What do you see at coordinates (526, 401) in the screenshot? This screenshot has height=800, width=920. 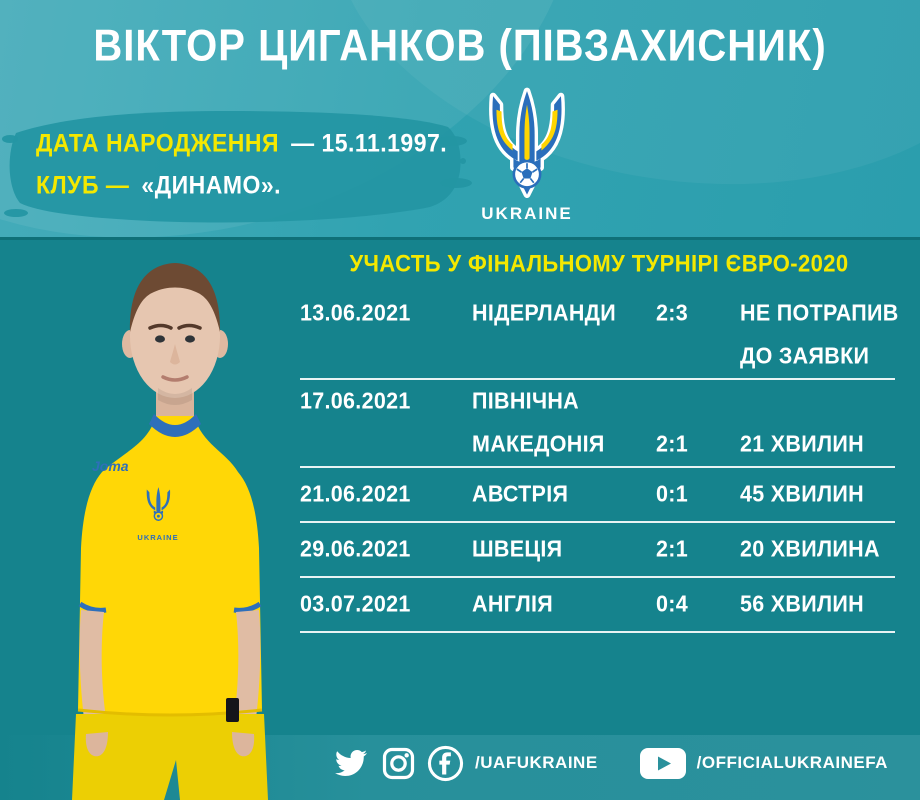 I see `match-opponent: ПІВНІЧНА` at bounding box center [526, 401].